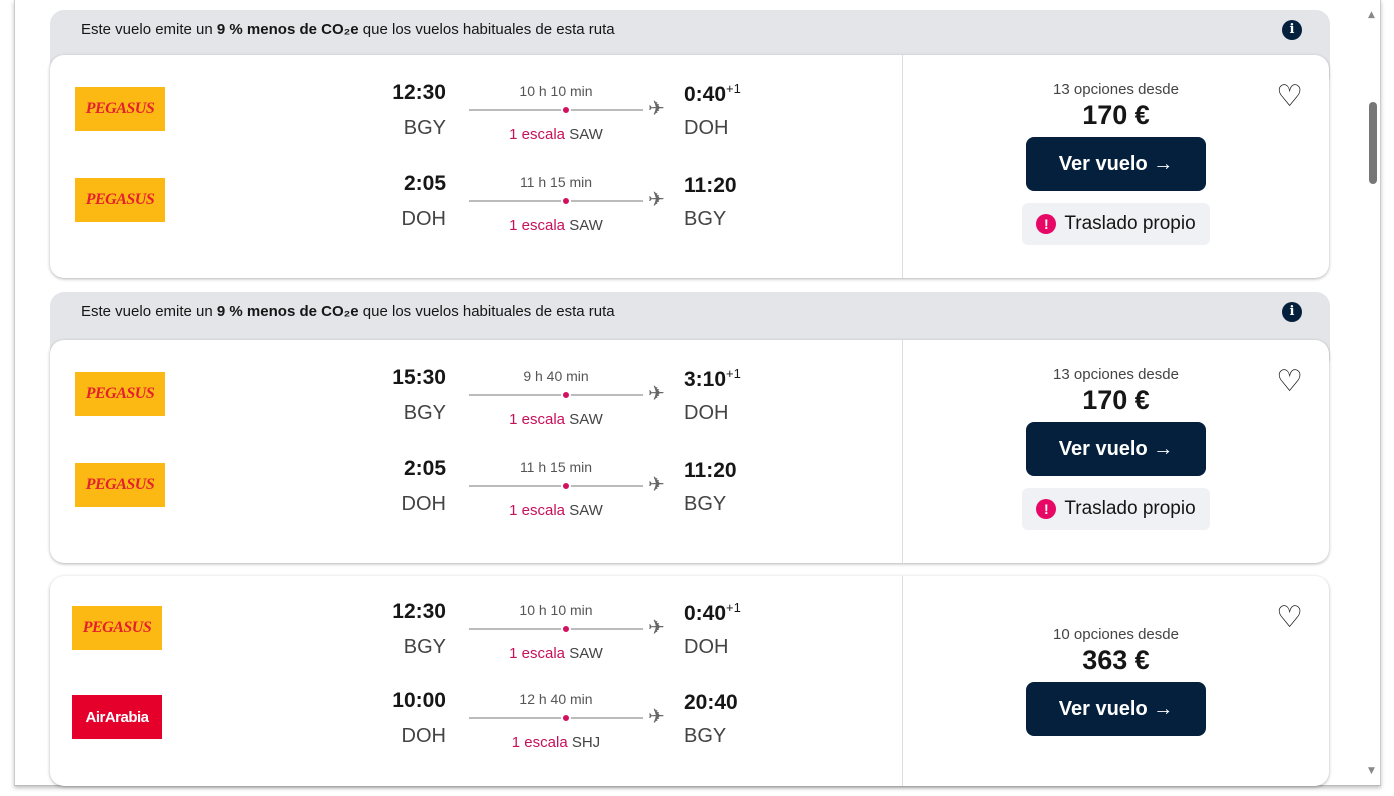  Describe the element at coordinates (1373, 143) in the screenshot. I see `scrollbar-thumb` at that location.